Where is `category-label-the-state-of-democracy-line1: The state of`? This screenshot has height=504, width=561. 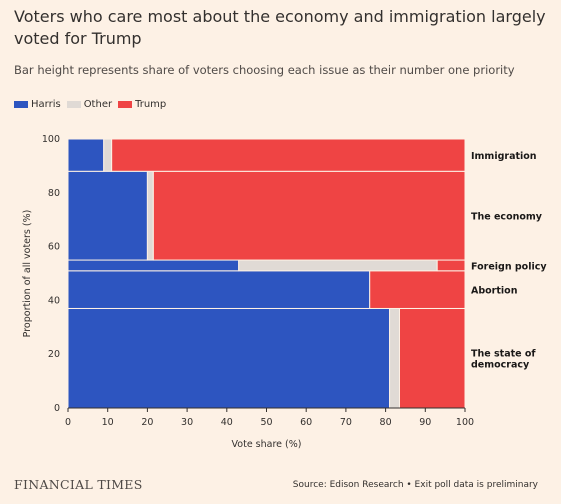
category-label-the-state-of-democracy-line1: The state of is located at coordinates (503, 354).